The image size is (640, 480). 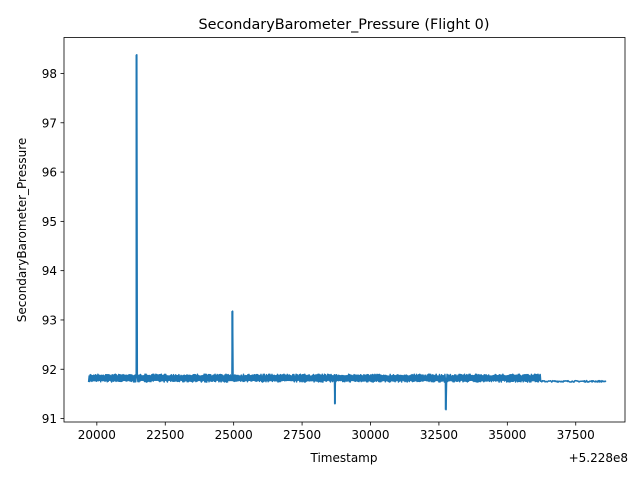 I want to click on y-tick-label: 92, so click(x=49, y=370).